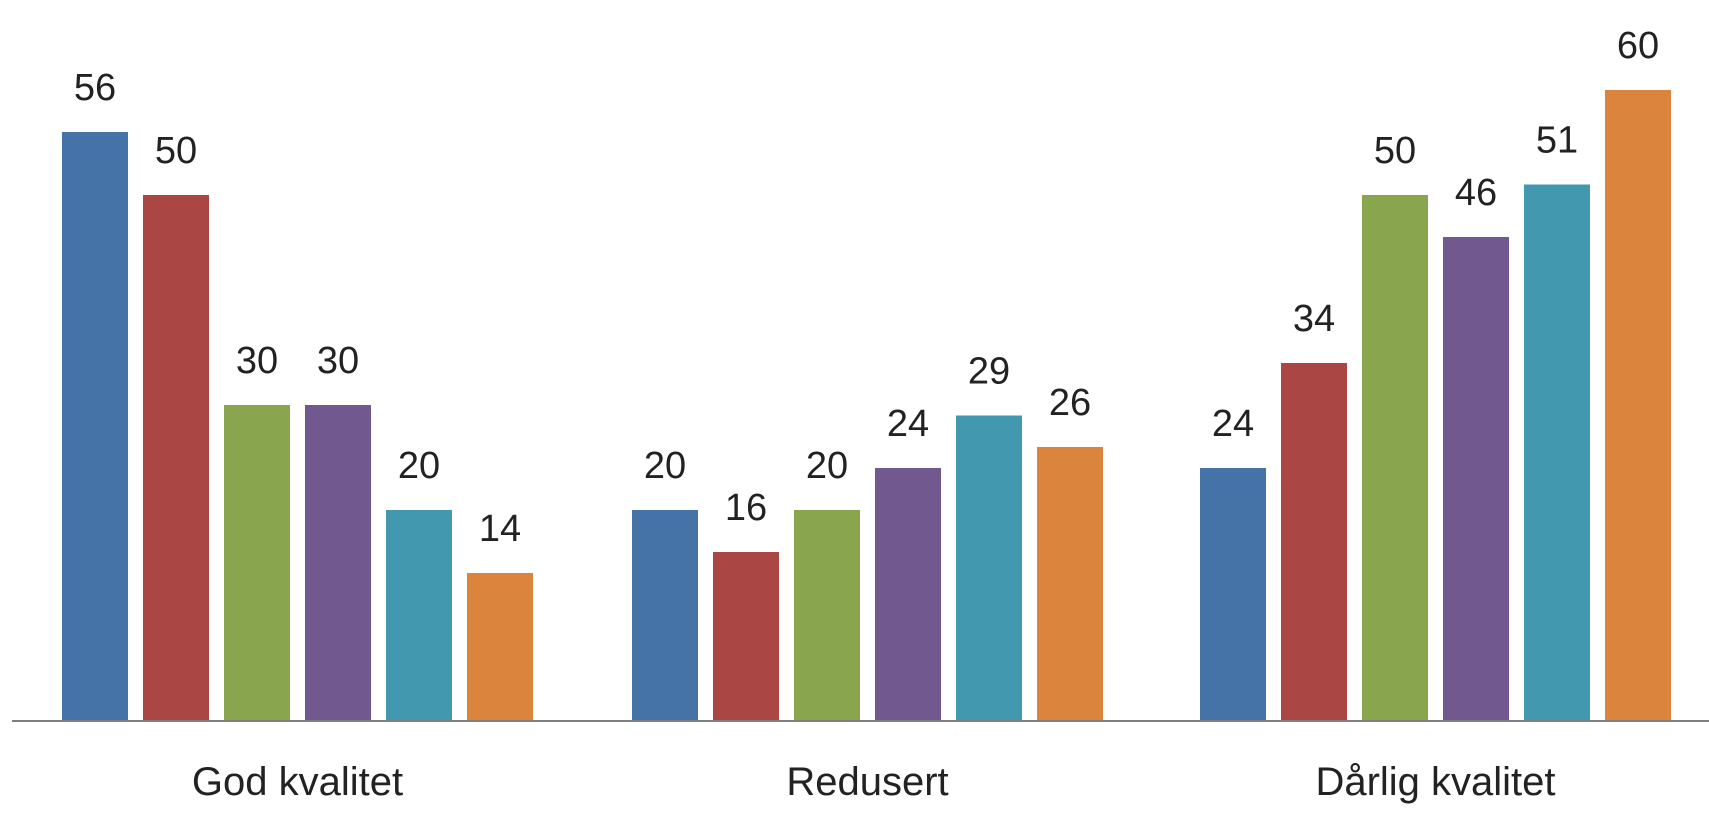  What do you see at coordinates (500, 529) in the screenshot?
I see `data-label-1-6: 14` at bounding box center [500, 529].